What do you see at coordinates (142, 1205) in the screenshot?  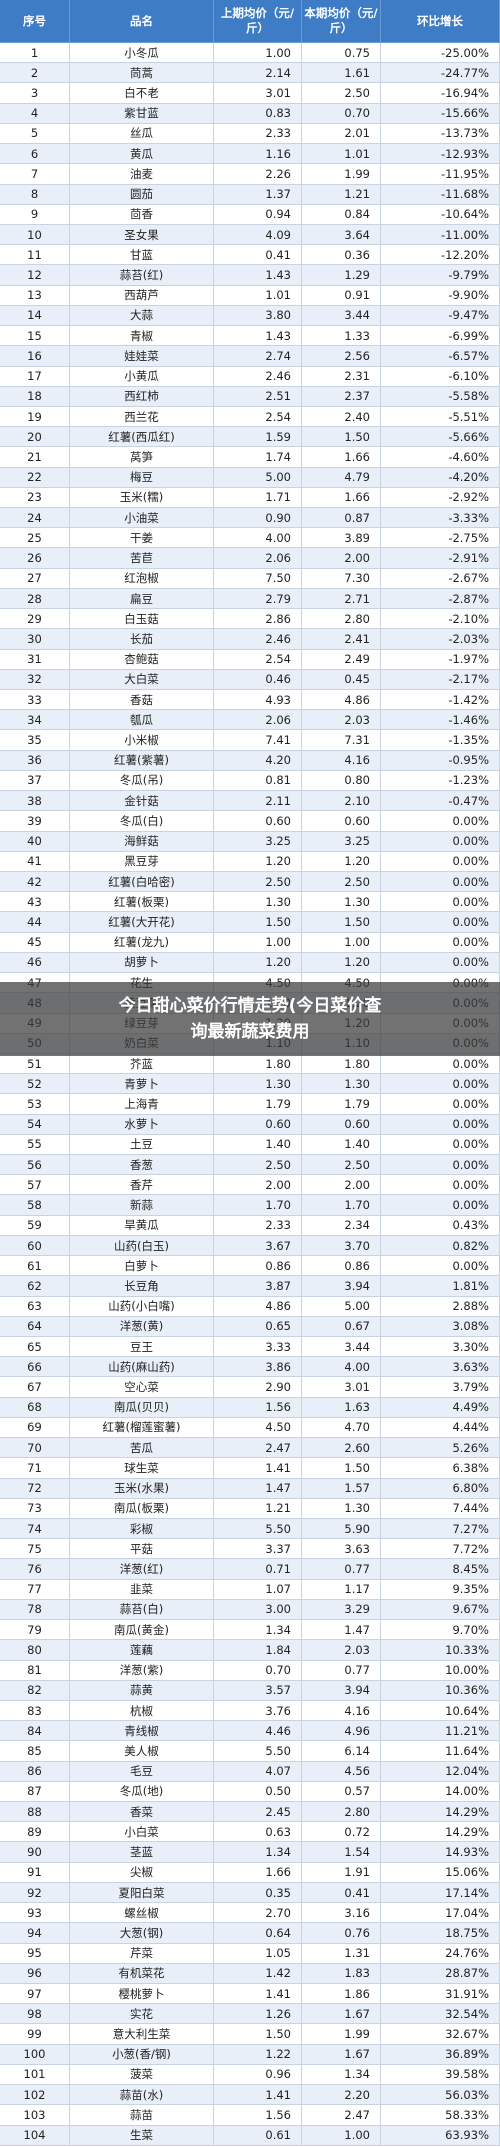 I see `table-cell: 新蒜` at bounding box center [142, 1205].